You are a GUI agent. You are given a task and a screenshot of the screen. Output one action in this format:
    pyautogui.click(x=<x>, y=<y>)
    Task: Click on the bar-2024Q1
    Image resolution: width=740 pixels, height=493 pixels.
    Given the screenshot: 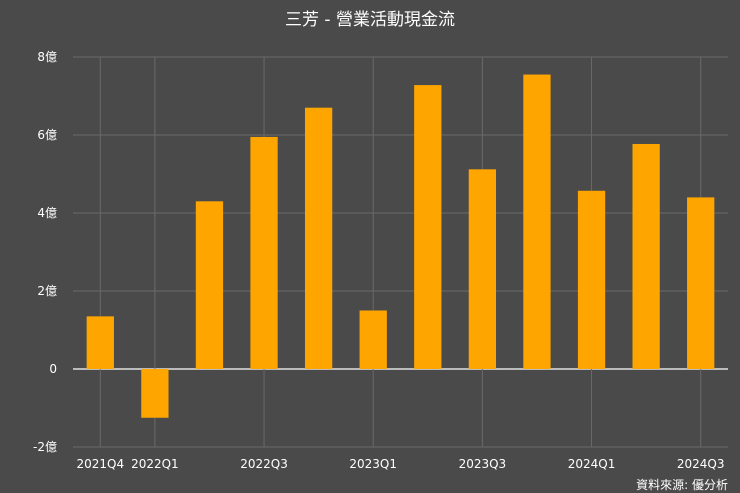 What is the action you would take?
    pyautogui.click(x=591, y=279)
    